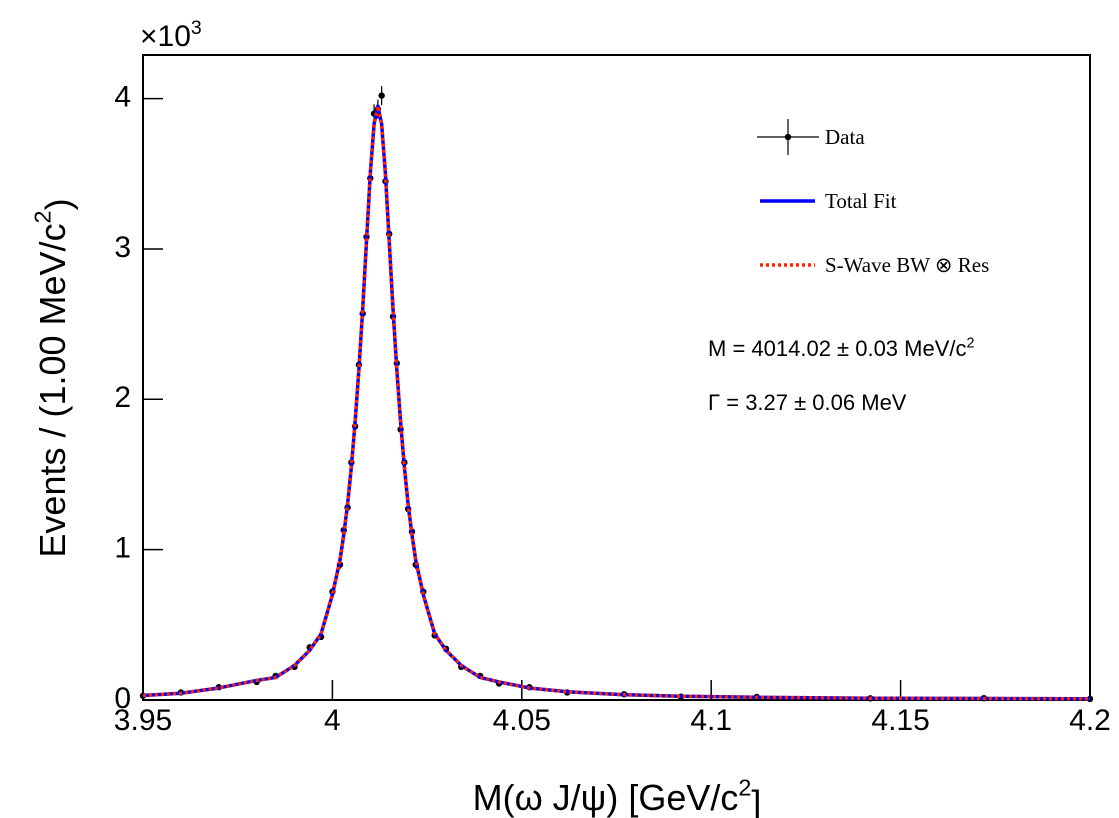  I want to click on text-part: ], so click(756, 800).